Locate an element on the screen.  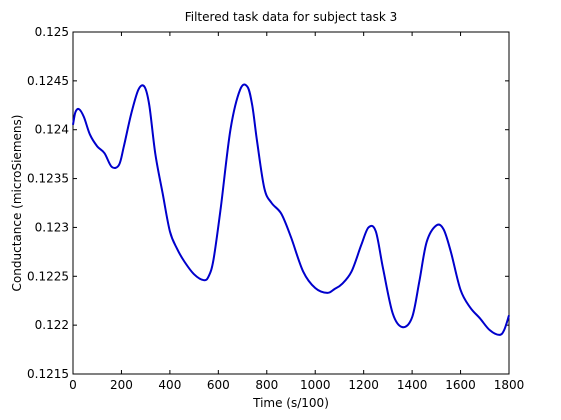
x-tick-label: 1400 is located at coordinates (412, 385).